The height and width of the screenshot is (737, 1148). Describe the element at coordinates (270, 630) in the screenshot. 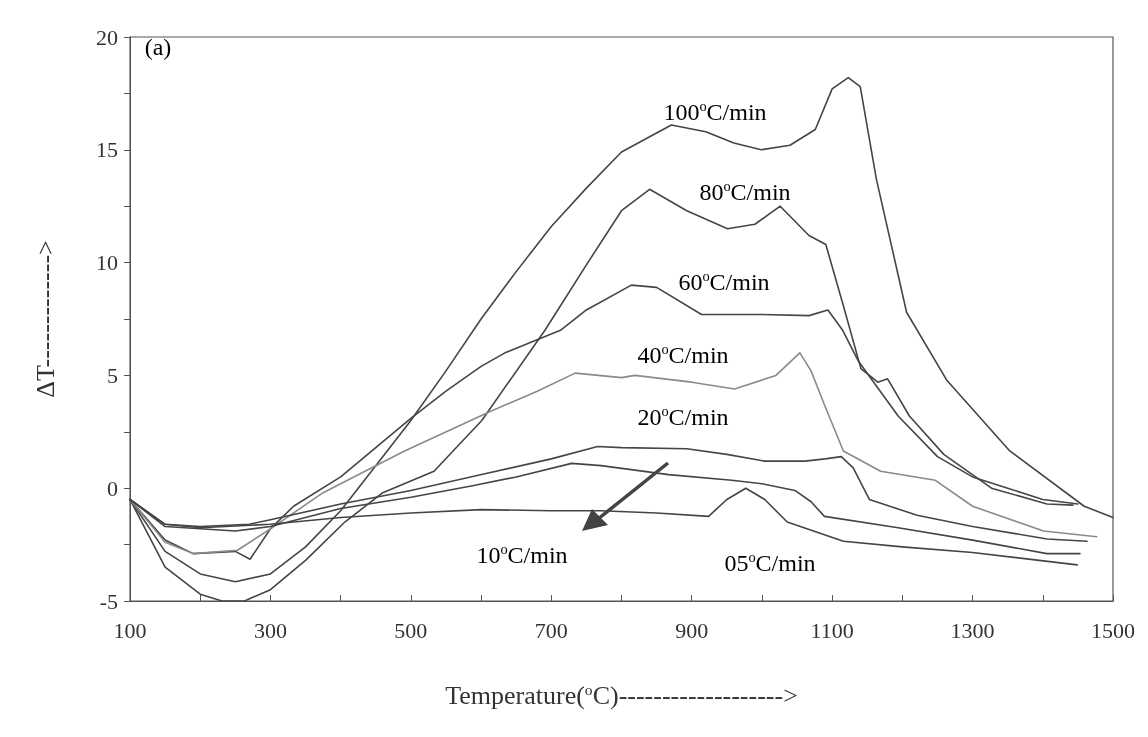

I see `x-tick-label: 300` at that location.